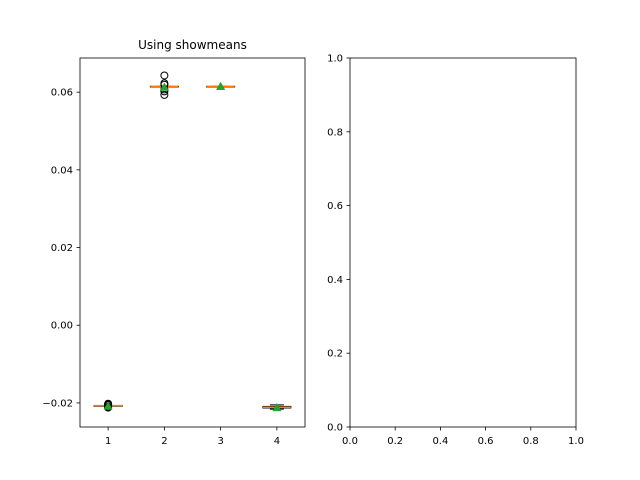  What do you see at coordinates (62, 326) in the screenshot?
I see `ytick-label-left: 0.00` at bounding box center [62, 326].